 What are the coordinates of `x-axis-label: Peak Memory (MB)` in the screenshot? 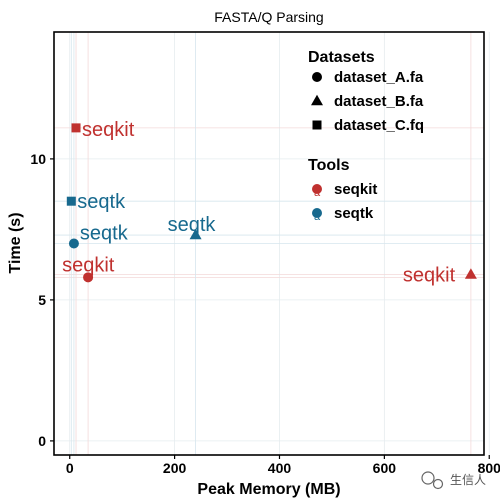 It's located at (268, 489).